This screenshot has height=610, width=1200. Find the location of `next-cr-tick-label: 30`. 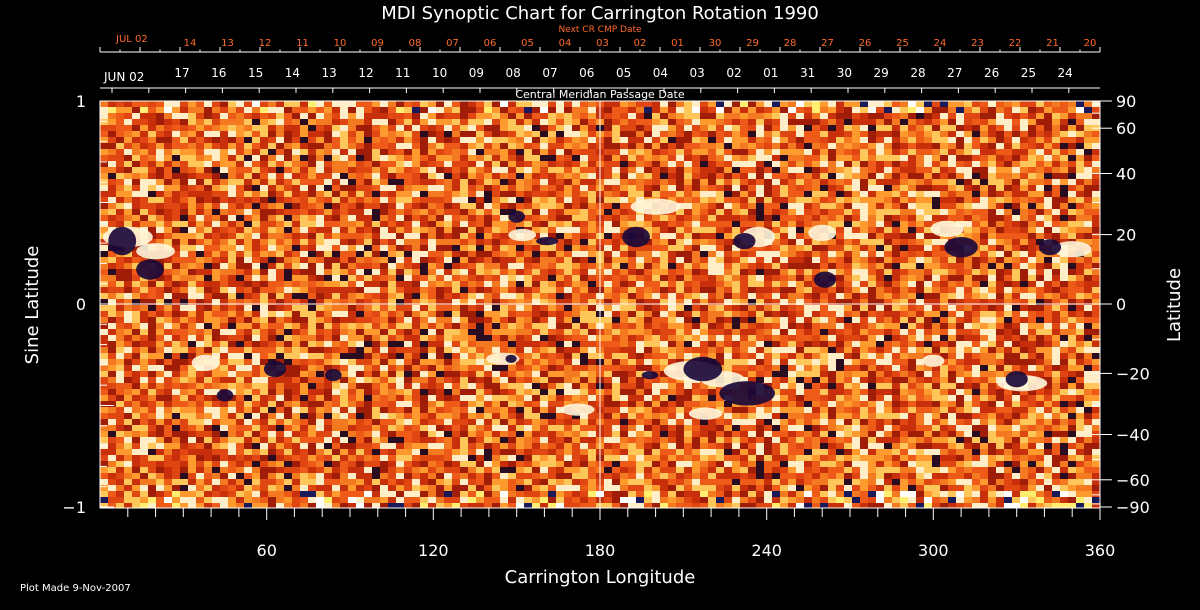

next-cr-tick-label: 30 is located at coordinates (715, 43).